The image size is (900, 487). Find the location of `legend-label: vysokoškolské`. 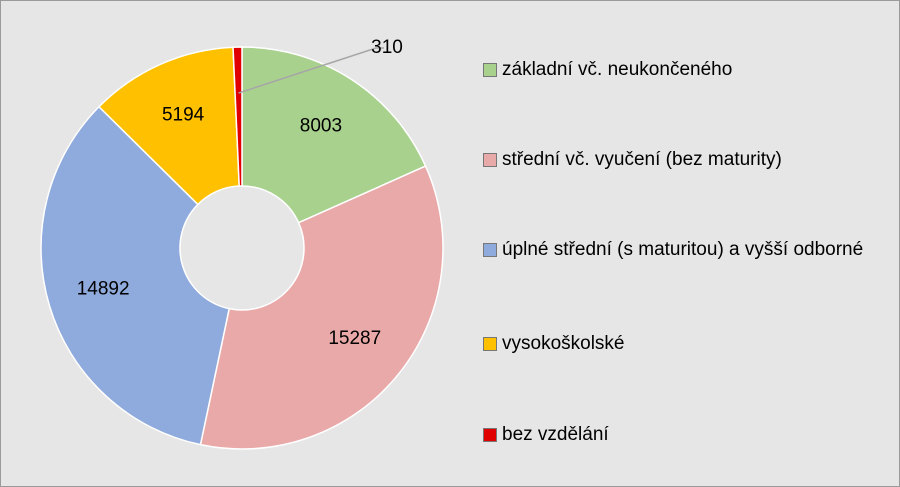

legend-label: vysokoškolské is located at coordinates (563, 343).